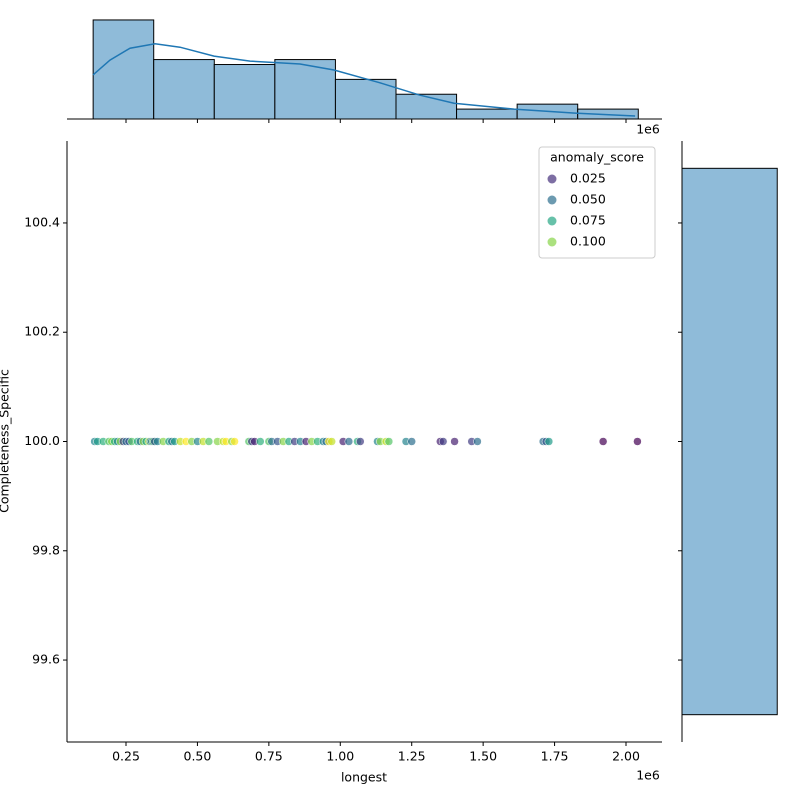 The width and height of the screenshot is (800, 804). I want to click on legend-label: 0.100, so click(588, 241).